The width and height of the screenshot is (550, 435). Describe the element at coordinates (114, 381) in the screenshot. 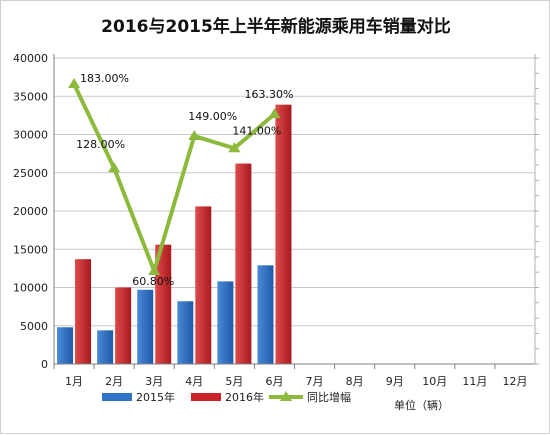

I see `x-tick-label: 2月` at that location.